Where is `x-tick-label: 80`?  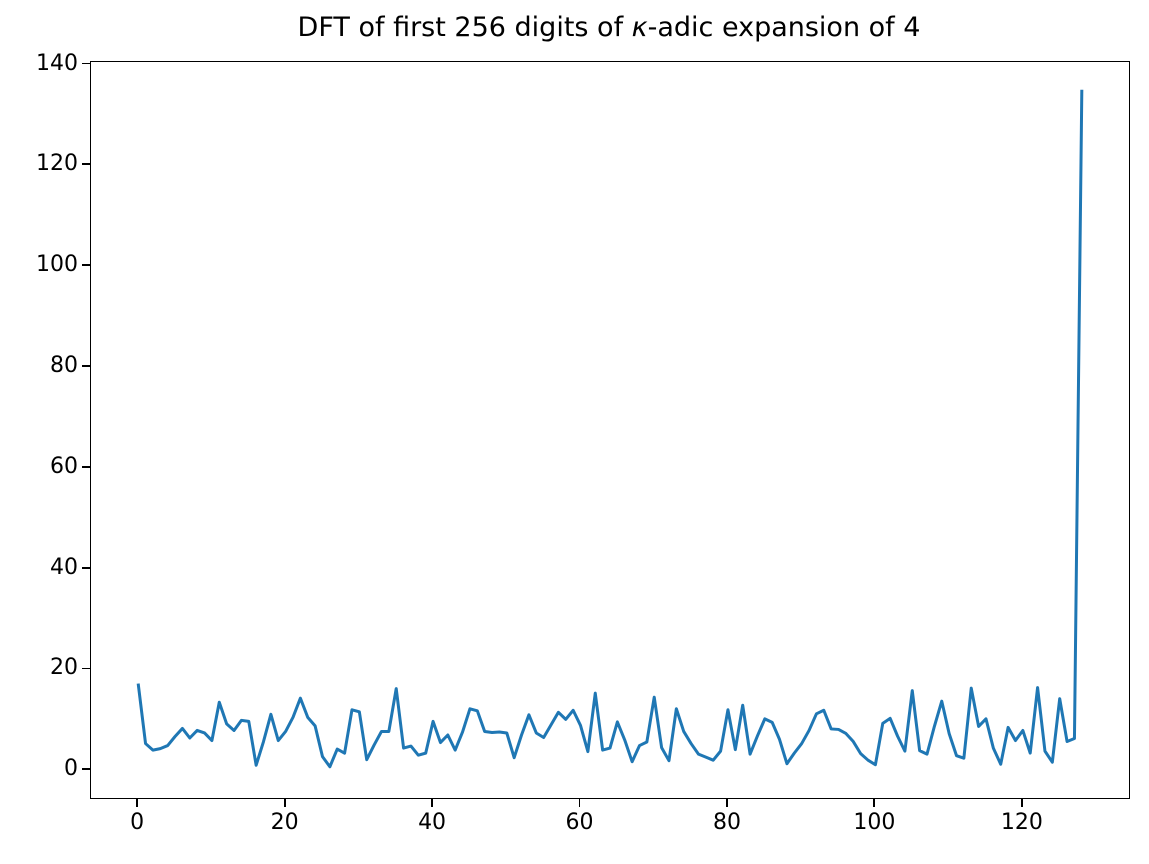 x-tick-label: 80 is located at coordinates (726, 822).